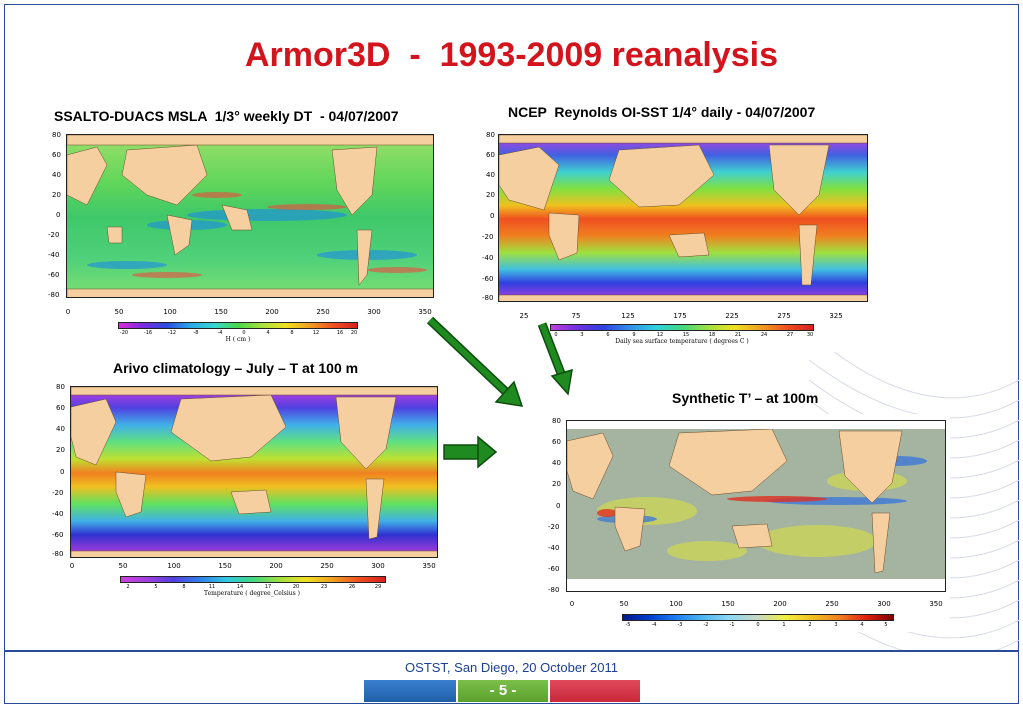 This screenshot has width=1023, height=708. I want to click on x-tick: 125, so click(628, 316).